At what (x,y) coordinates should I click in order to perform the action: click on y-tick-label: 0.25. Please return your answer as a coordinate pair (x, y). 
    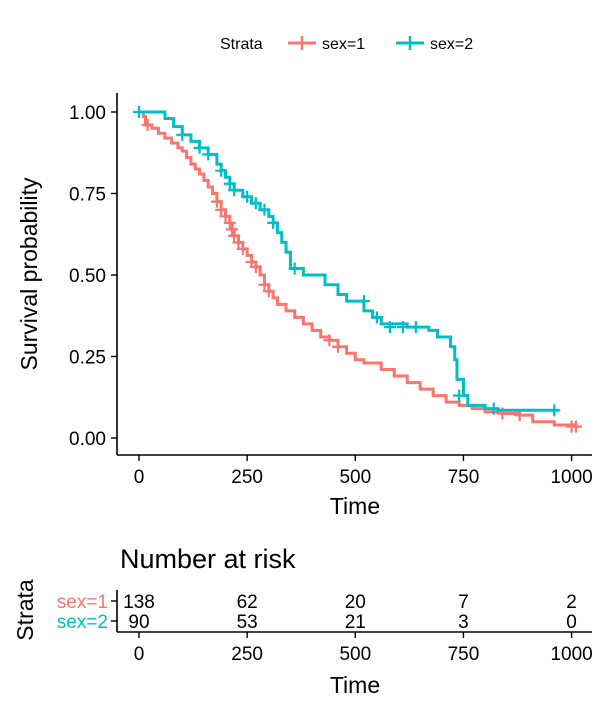
    Looking at the image, I should click on (87, 358).